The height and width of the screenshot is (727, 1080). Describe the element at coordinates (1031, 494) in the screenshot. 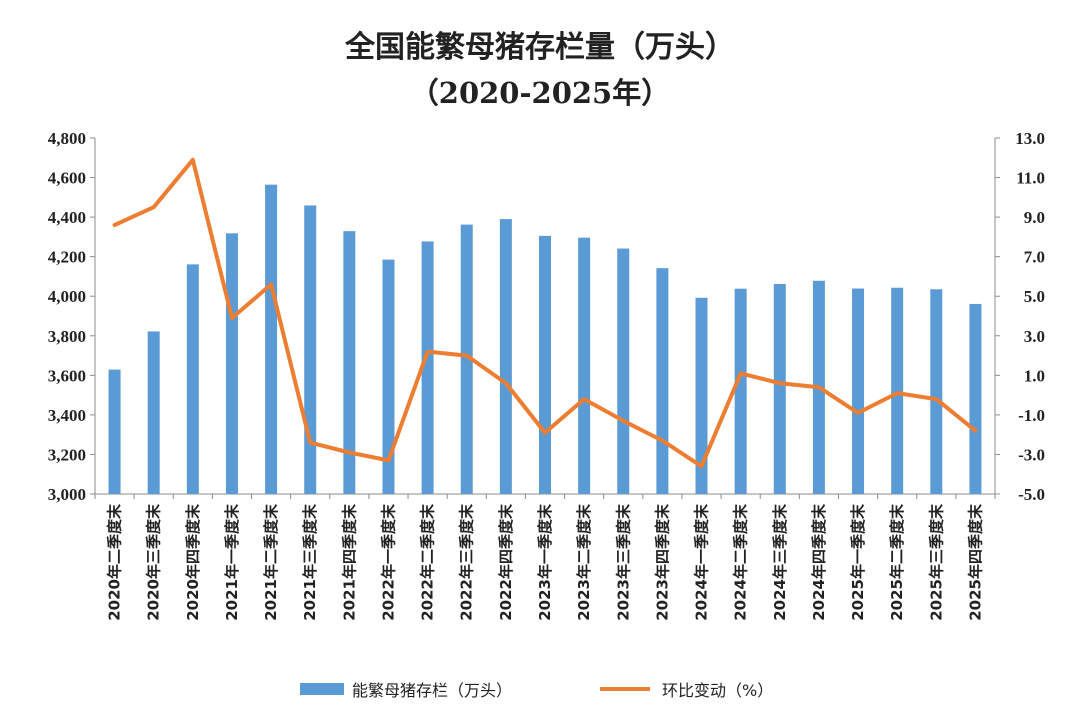

I see `y-right-tick-label: -5.0` at that location.